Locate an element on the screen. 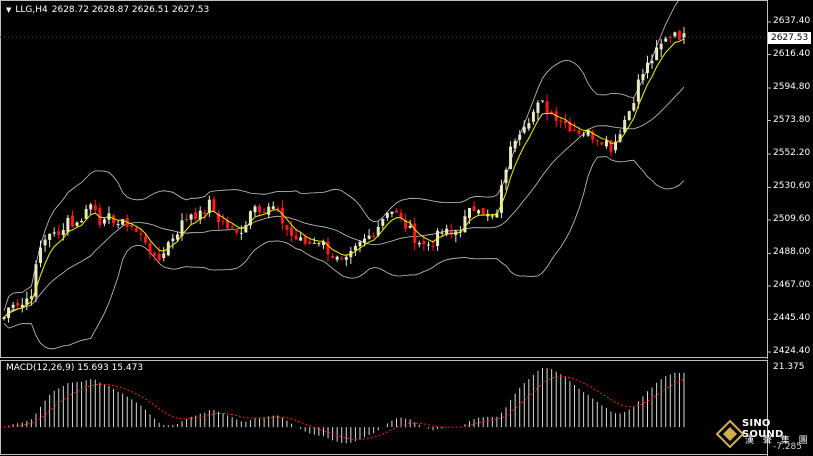  dropdown-arrow-icon: ▼ is located at coordinates (9, 10).